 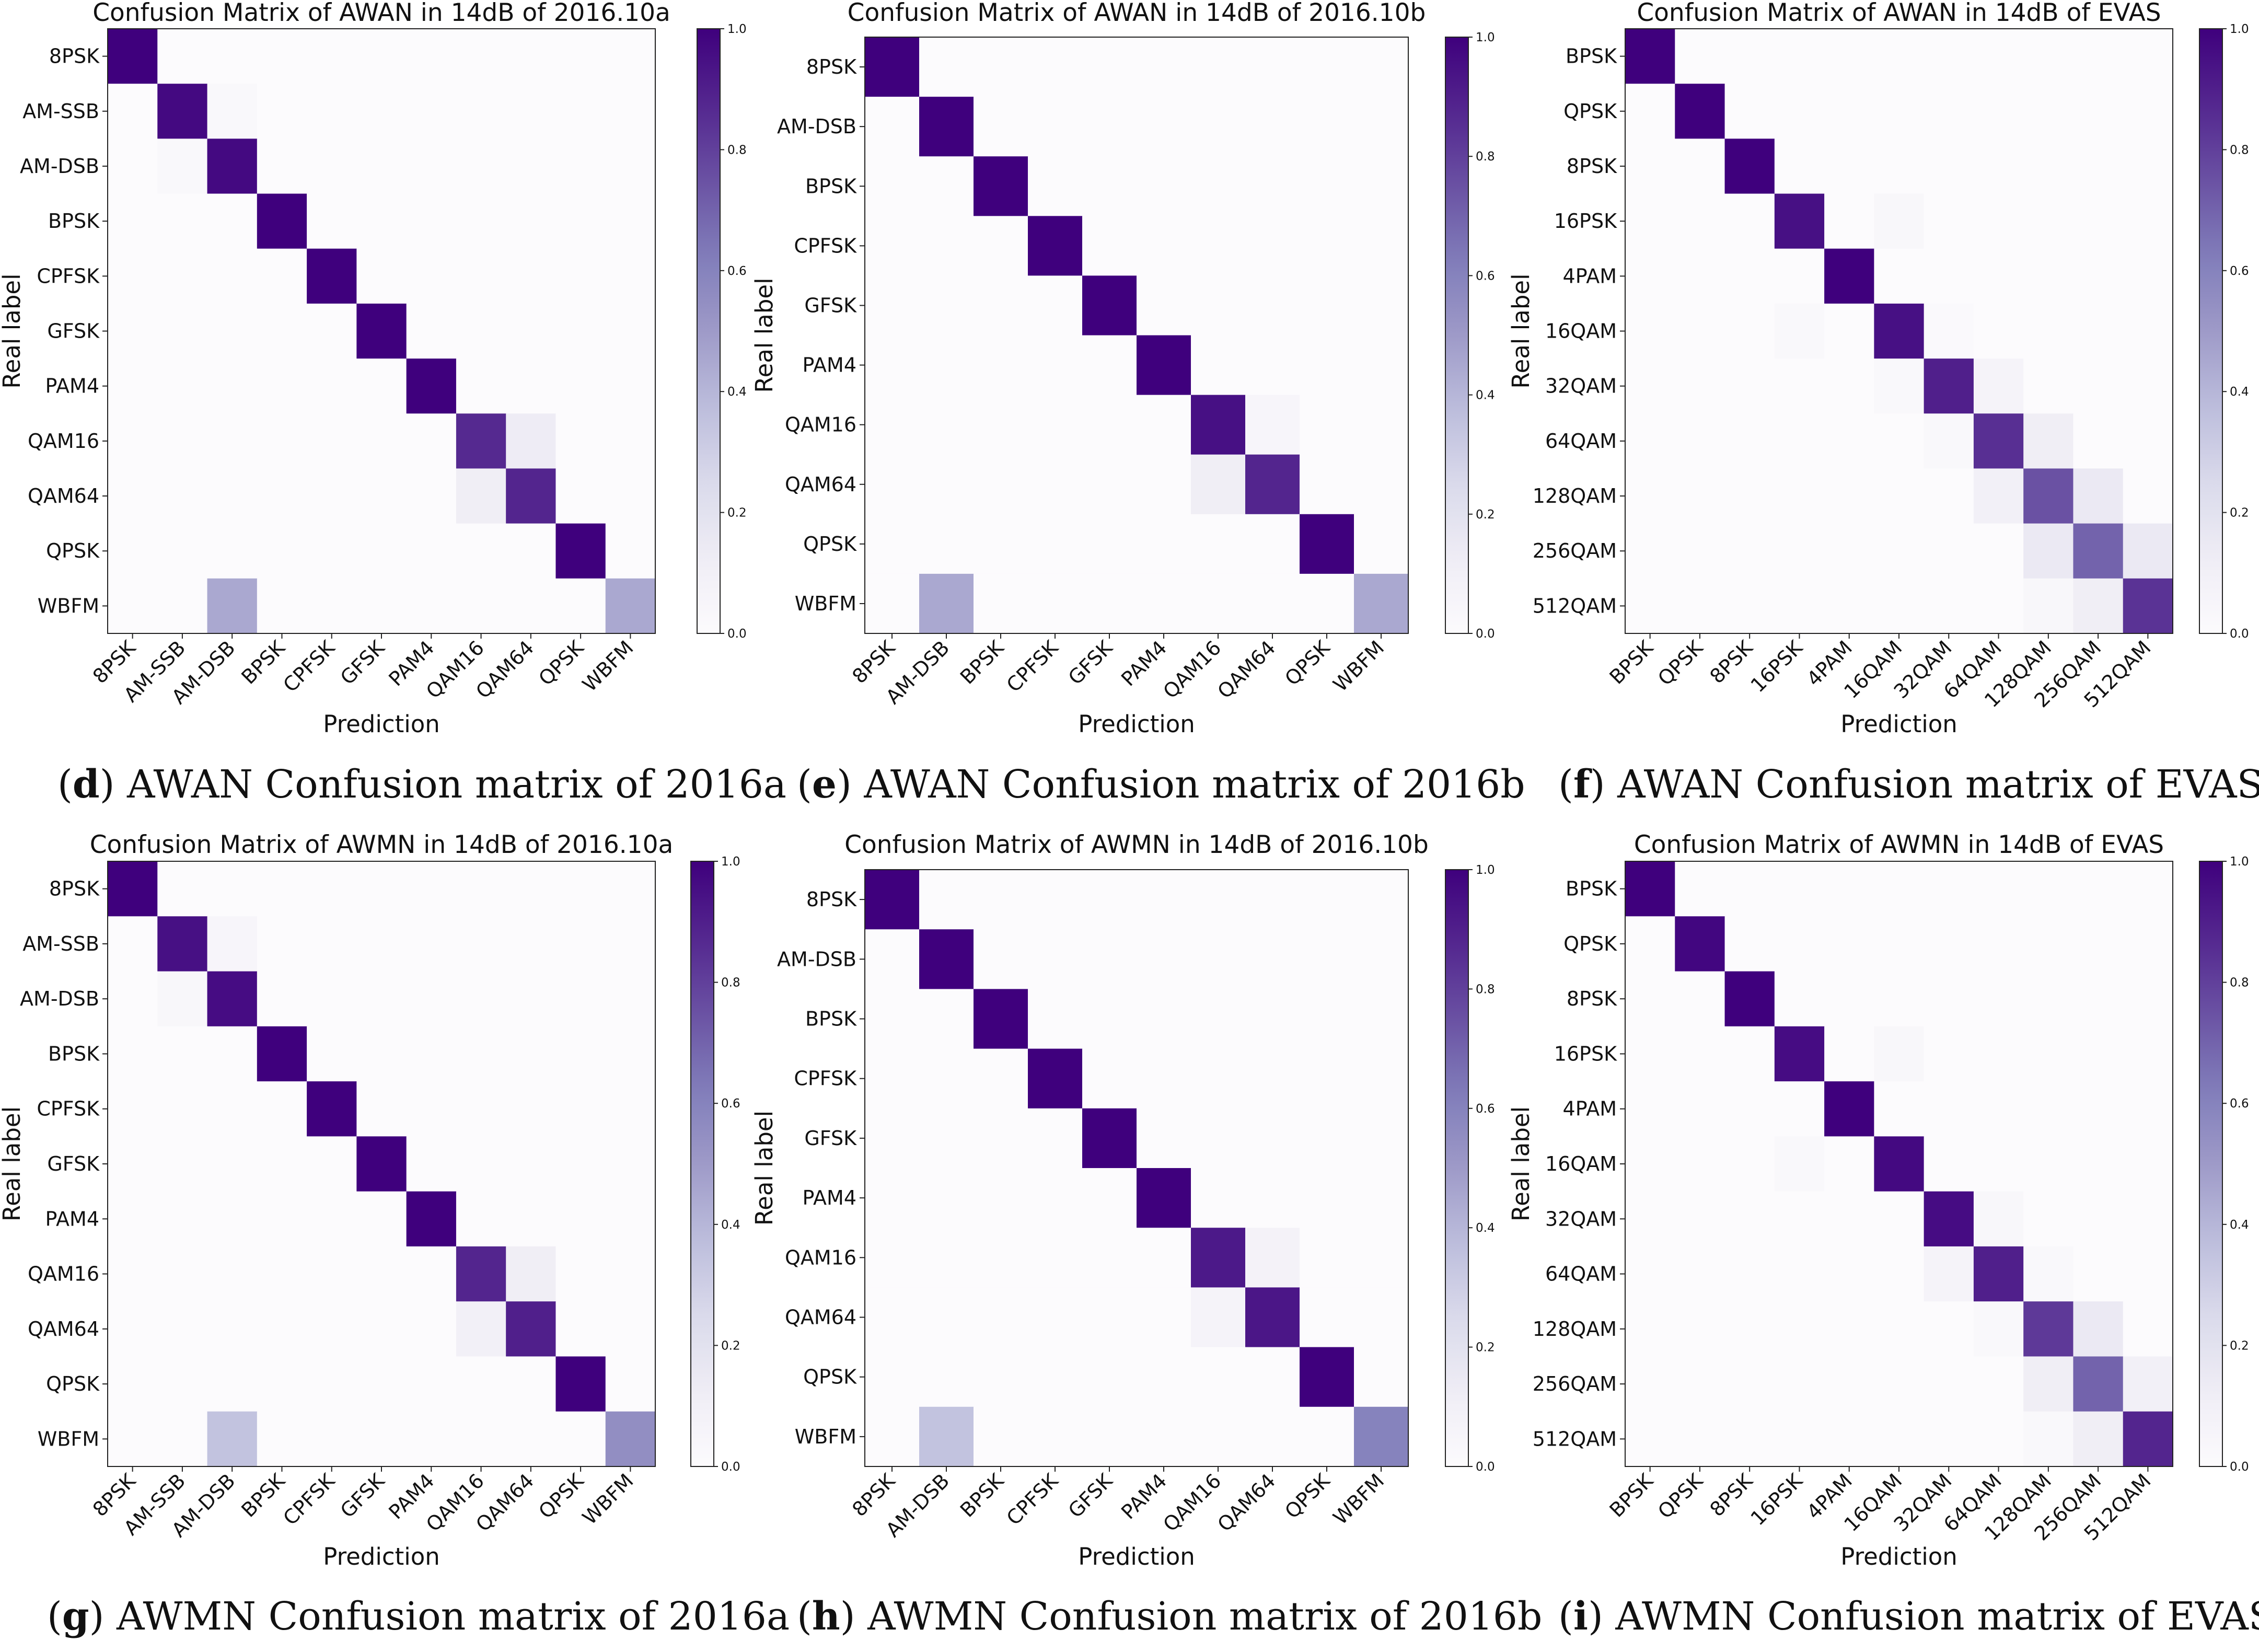 What do you see at coordinates (805, 784) in the screenshot?
I see `caption-paren: (` at bounding box center [805, 784].